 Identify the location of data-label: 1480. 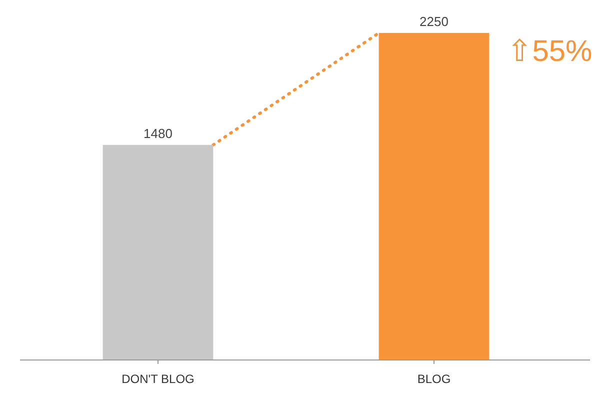
(158, 133).